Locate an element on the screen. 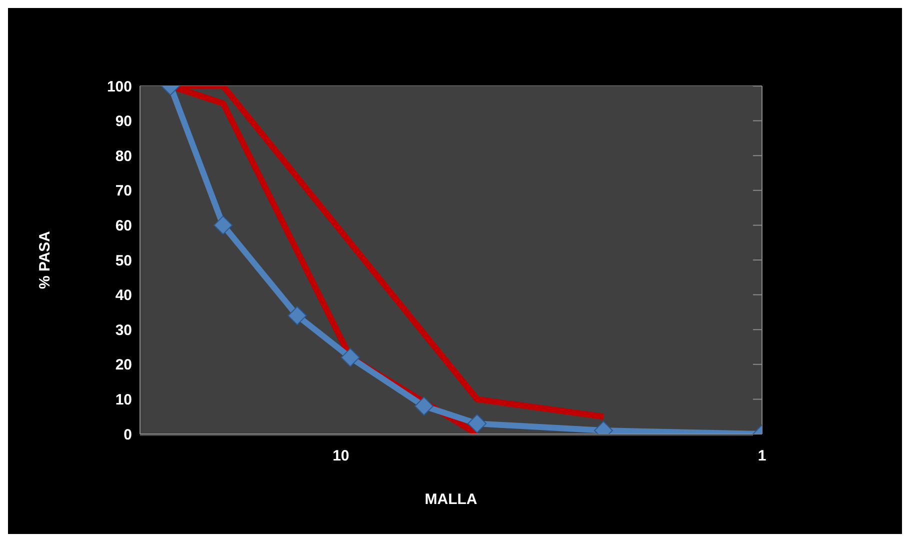  y-tick-label: 80 is located at coordinates (123, 156).